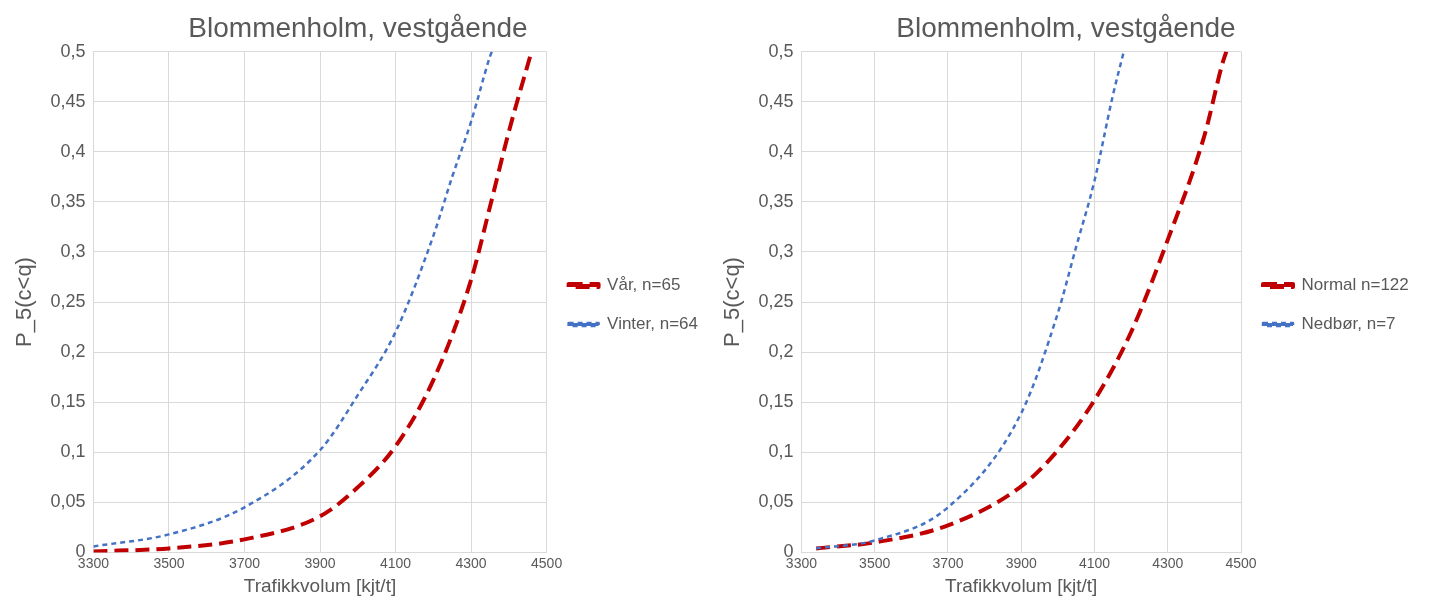 Image resolution: width=1445 pixels, height=607 pixels. What do you see at coordinates (644, 285) in the screenshot?
I see `legend-label: Vår, n=65` at bounding box center [644, 285].